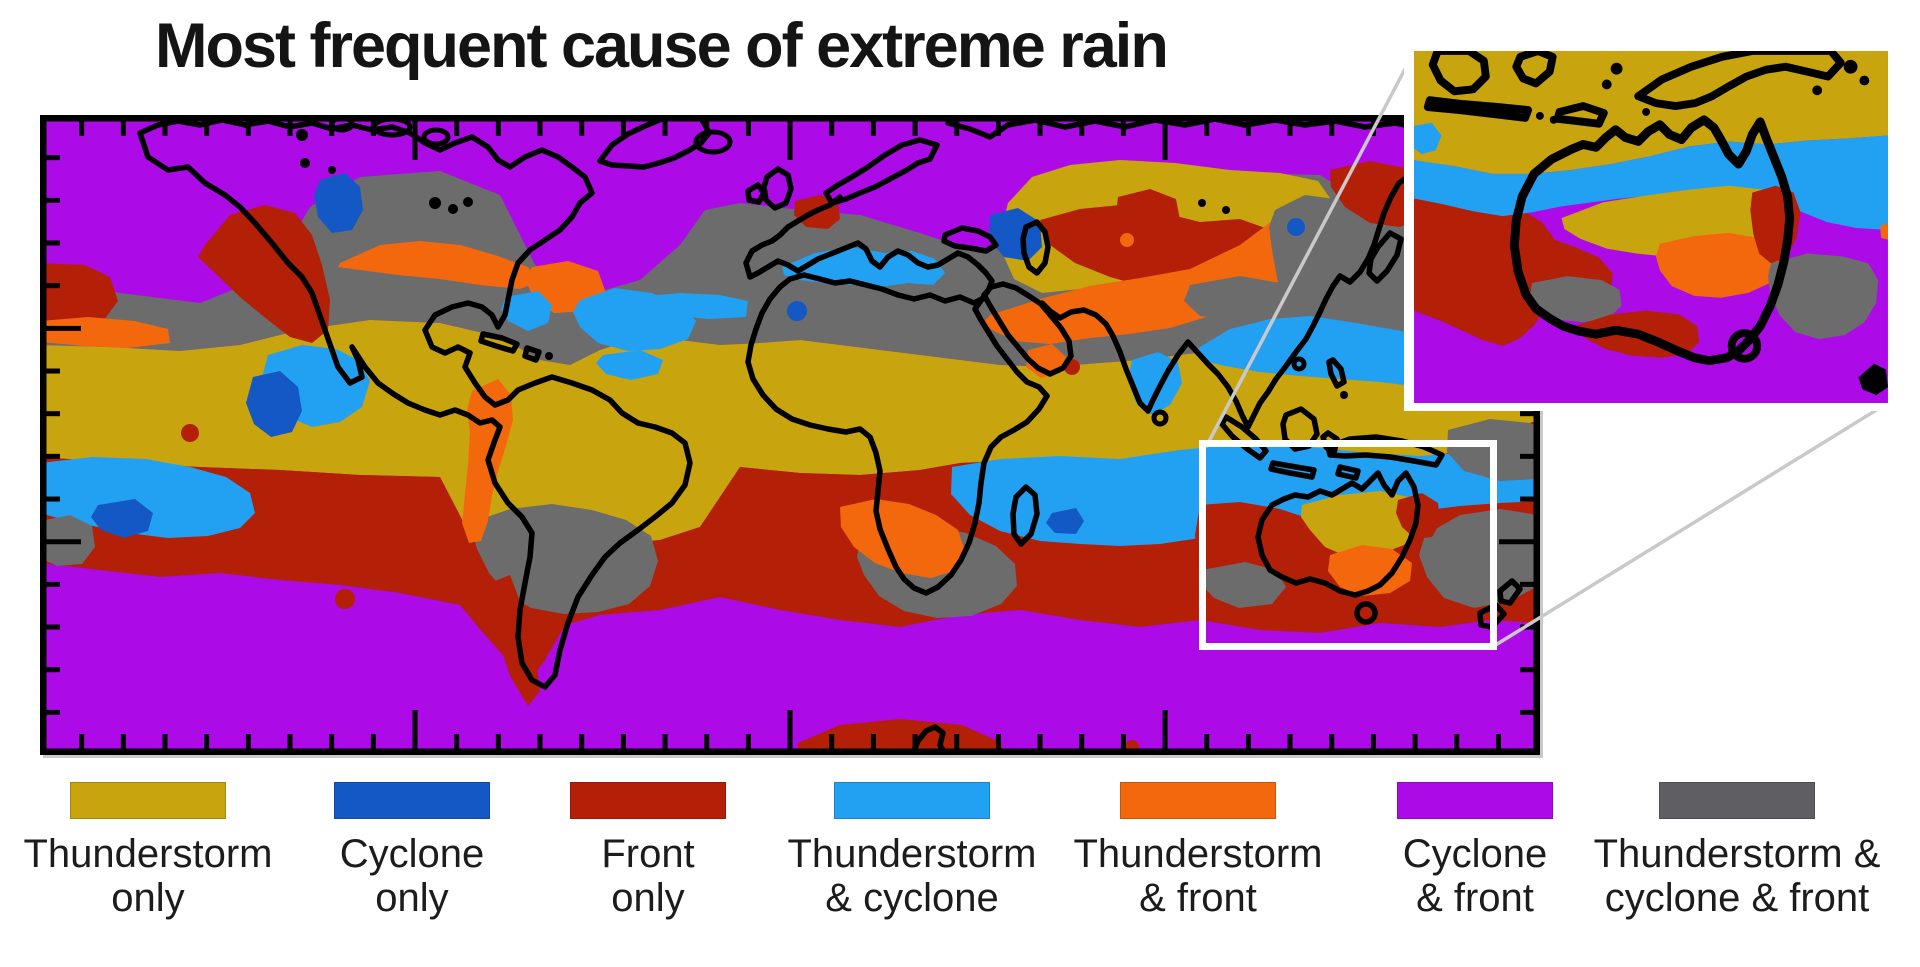 This screenshot has width=1920, height=967. What do you see at coordinates (1737, 800) in the screenshot?
I see `legend-swatch-thunderstorm-cyclone-front` at bounding box center [1737, 800].